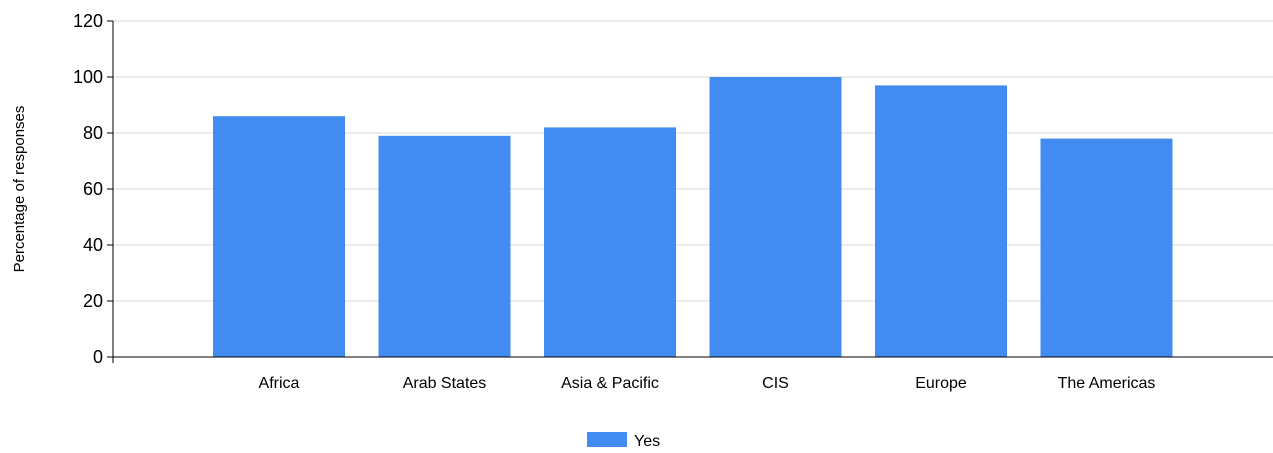 Image resolution: width=1273 pixels, height=453 pixels. Describe the element at coordinates (98, 357) in the screenshot. I see `y-tick-label: 0` at that location.